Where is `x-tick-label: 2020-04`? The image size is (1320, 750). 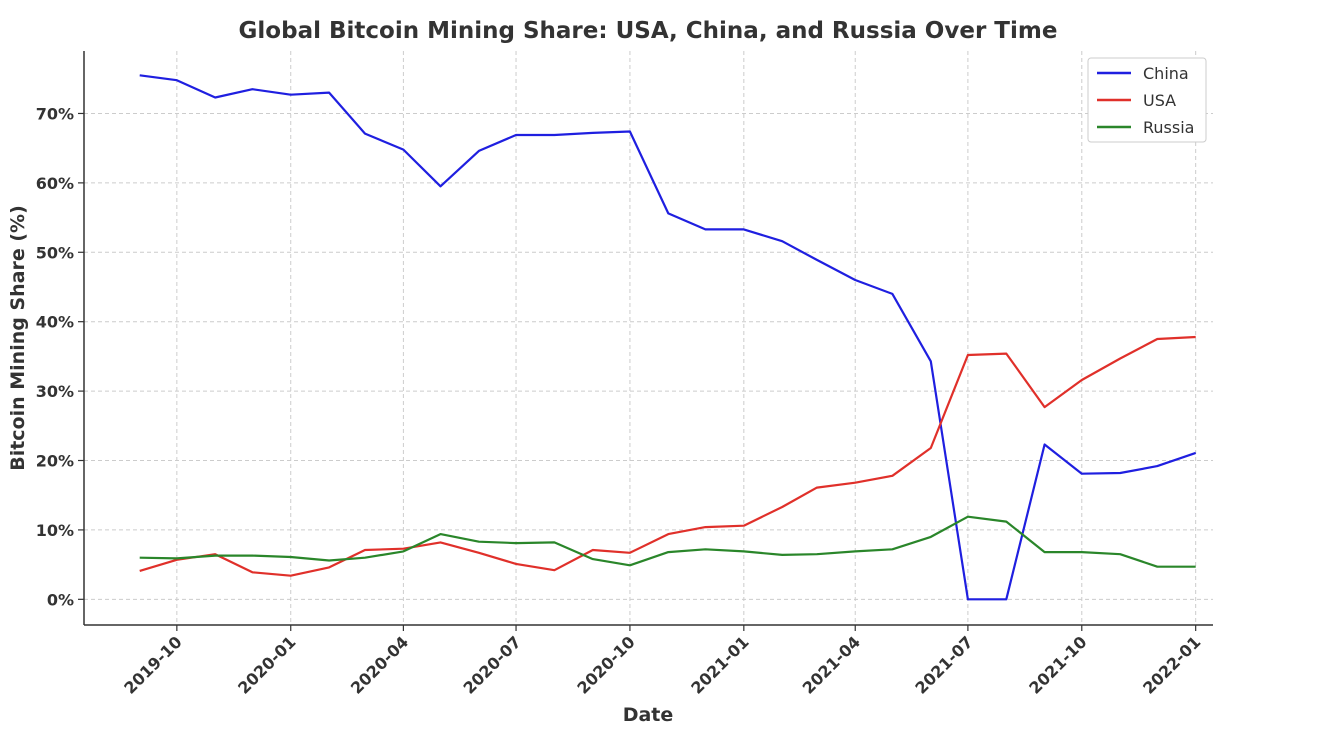
x-tick-label: 2020-04 is located at coordinates (379, 664).